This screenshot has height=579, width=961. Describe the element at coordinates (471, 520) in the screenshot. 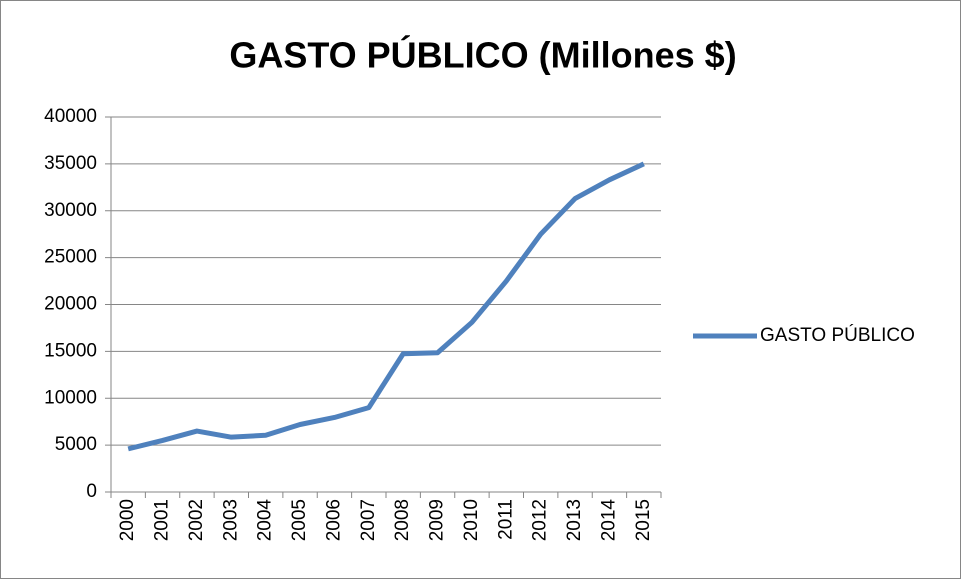

I see `x-tick-label: 2010` at that location.